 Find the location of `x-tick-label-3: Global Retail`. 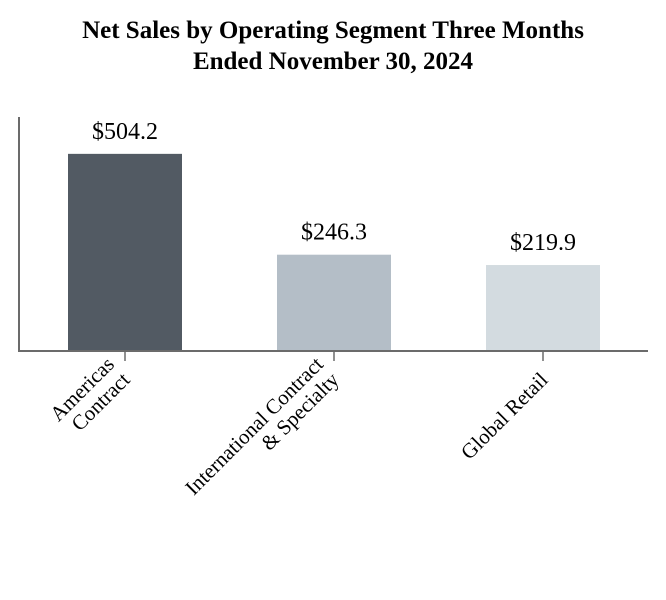

x-tick-label-3: Global Retail is located at coordinates (504, 415).